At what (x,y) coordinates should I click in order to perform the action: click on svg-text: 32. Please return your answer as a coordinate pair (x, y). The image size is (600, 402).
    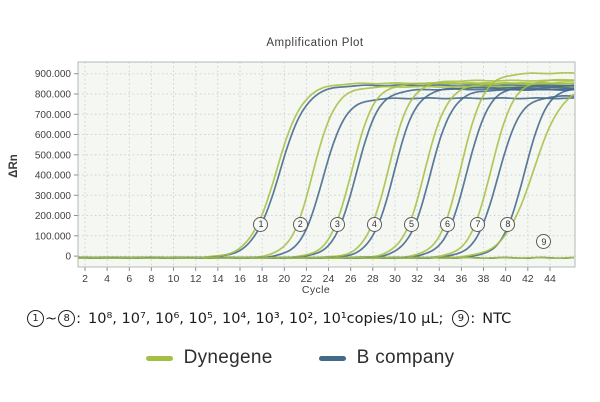
    Looking at the image, I should click on (417, 279).